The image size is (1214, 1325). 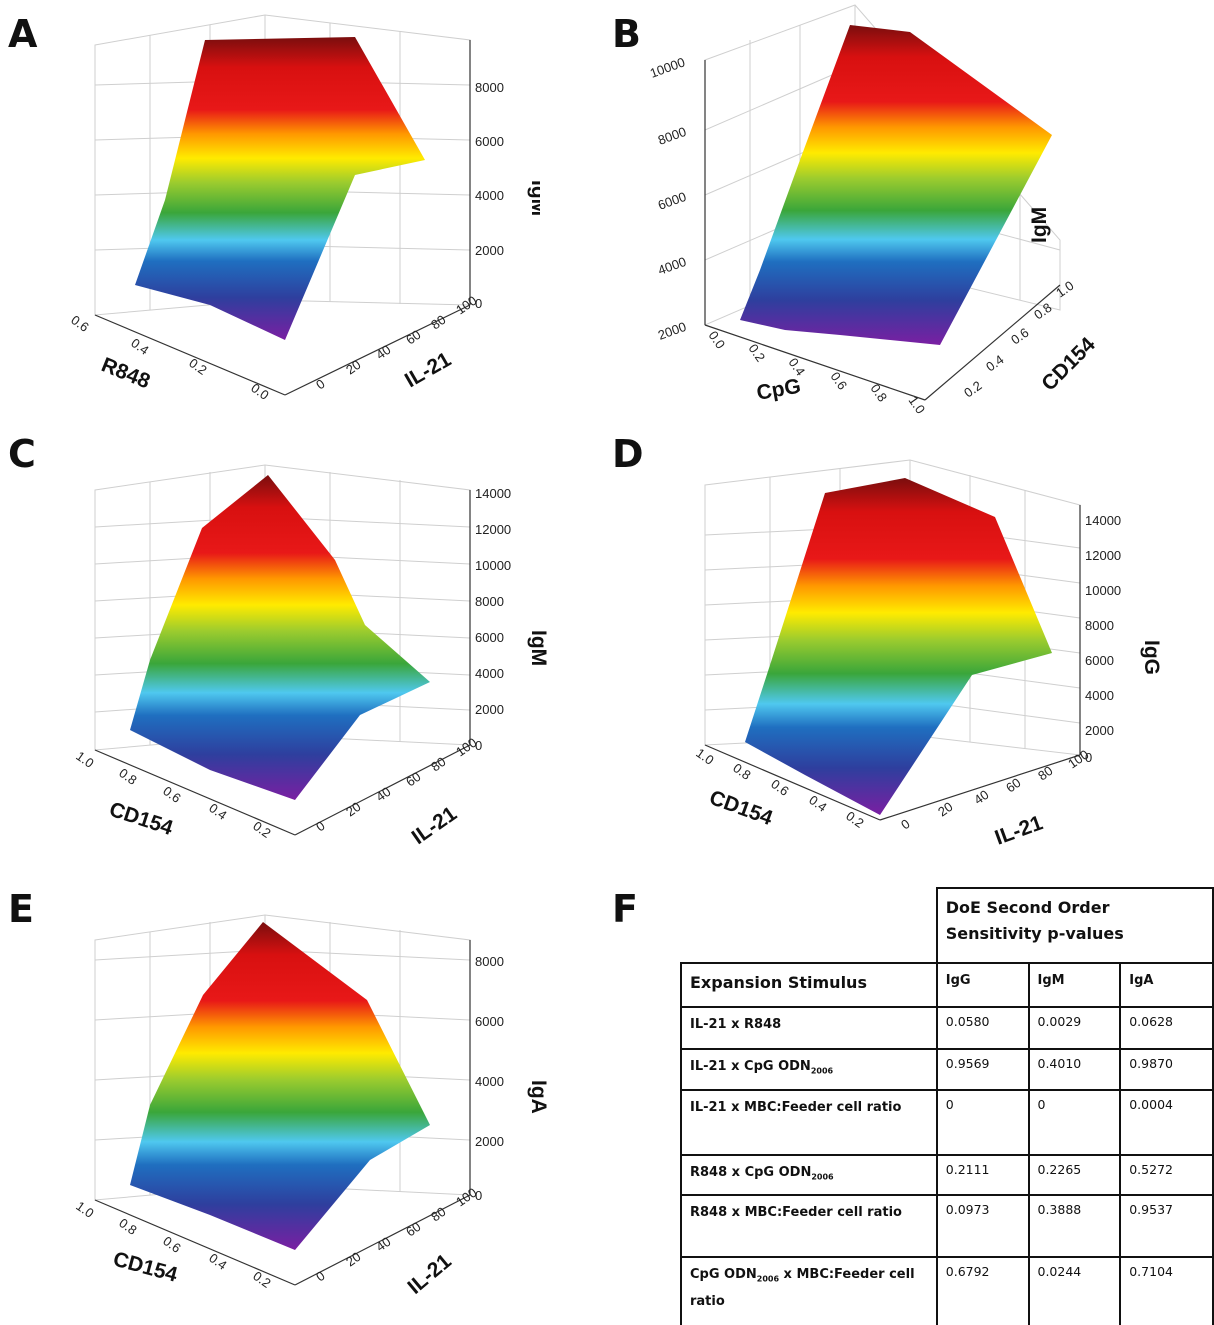 What do you see at coordinates (428, 370) in the screenshot?
I see `ylabel-a: IL-21` at bounding box center [428, 370].